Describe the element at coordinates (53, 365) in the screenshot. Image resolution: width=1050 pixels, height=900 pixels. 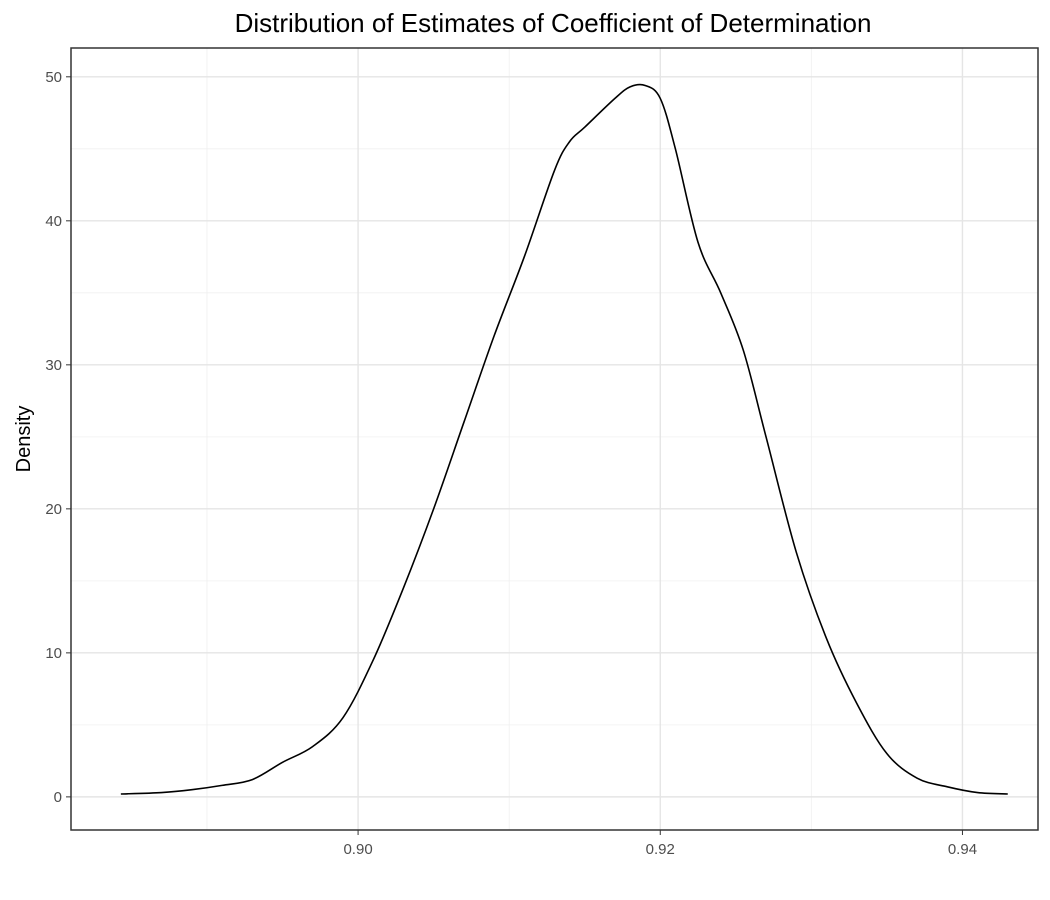
I see `y-tick-label: 30` at that location.